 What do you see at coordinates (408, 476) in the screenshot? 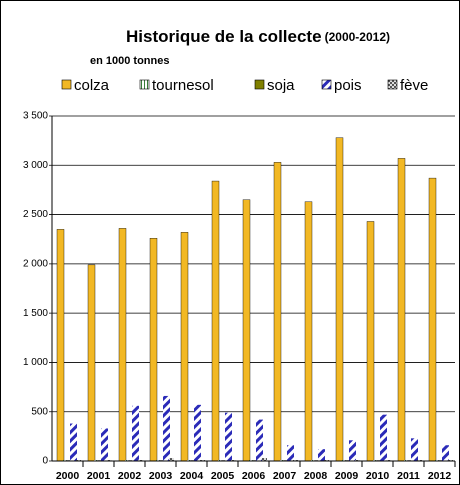
I see `x-tick-label: 2011` at bounding box center [408, 476].